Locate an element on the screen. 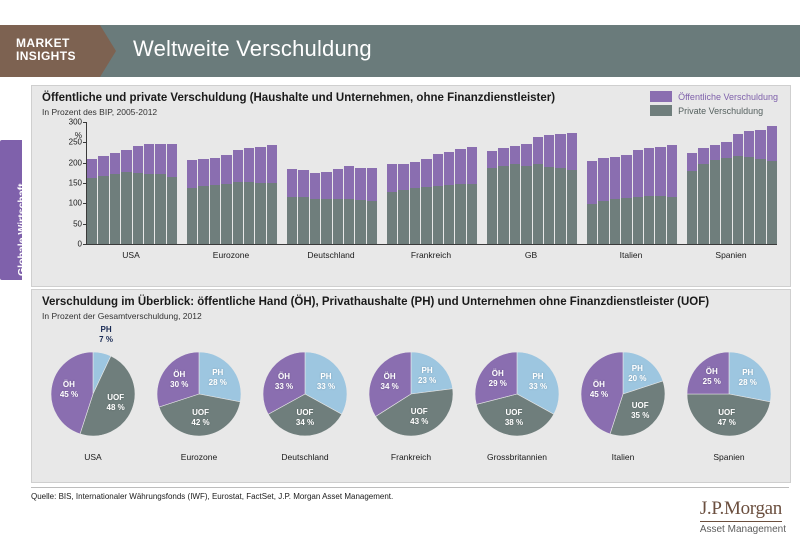 Image resolution: width=800 pixels, height=554 pixels. side-tab-globale-wirtschaft: Globale Wirtschaft is located at coordinates (14, 210).